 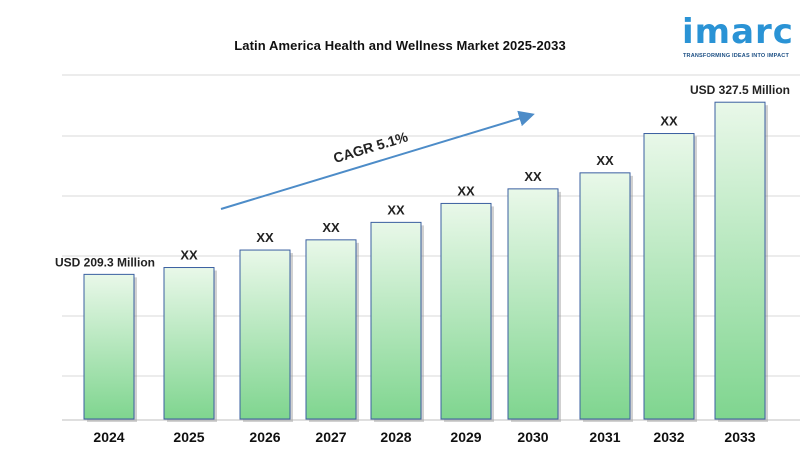 What do you see at coordinates (188, 437) in the screenshot?
I see `x-tick-2025: 2025` at bounding box center [188, 437].